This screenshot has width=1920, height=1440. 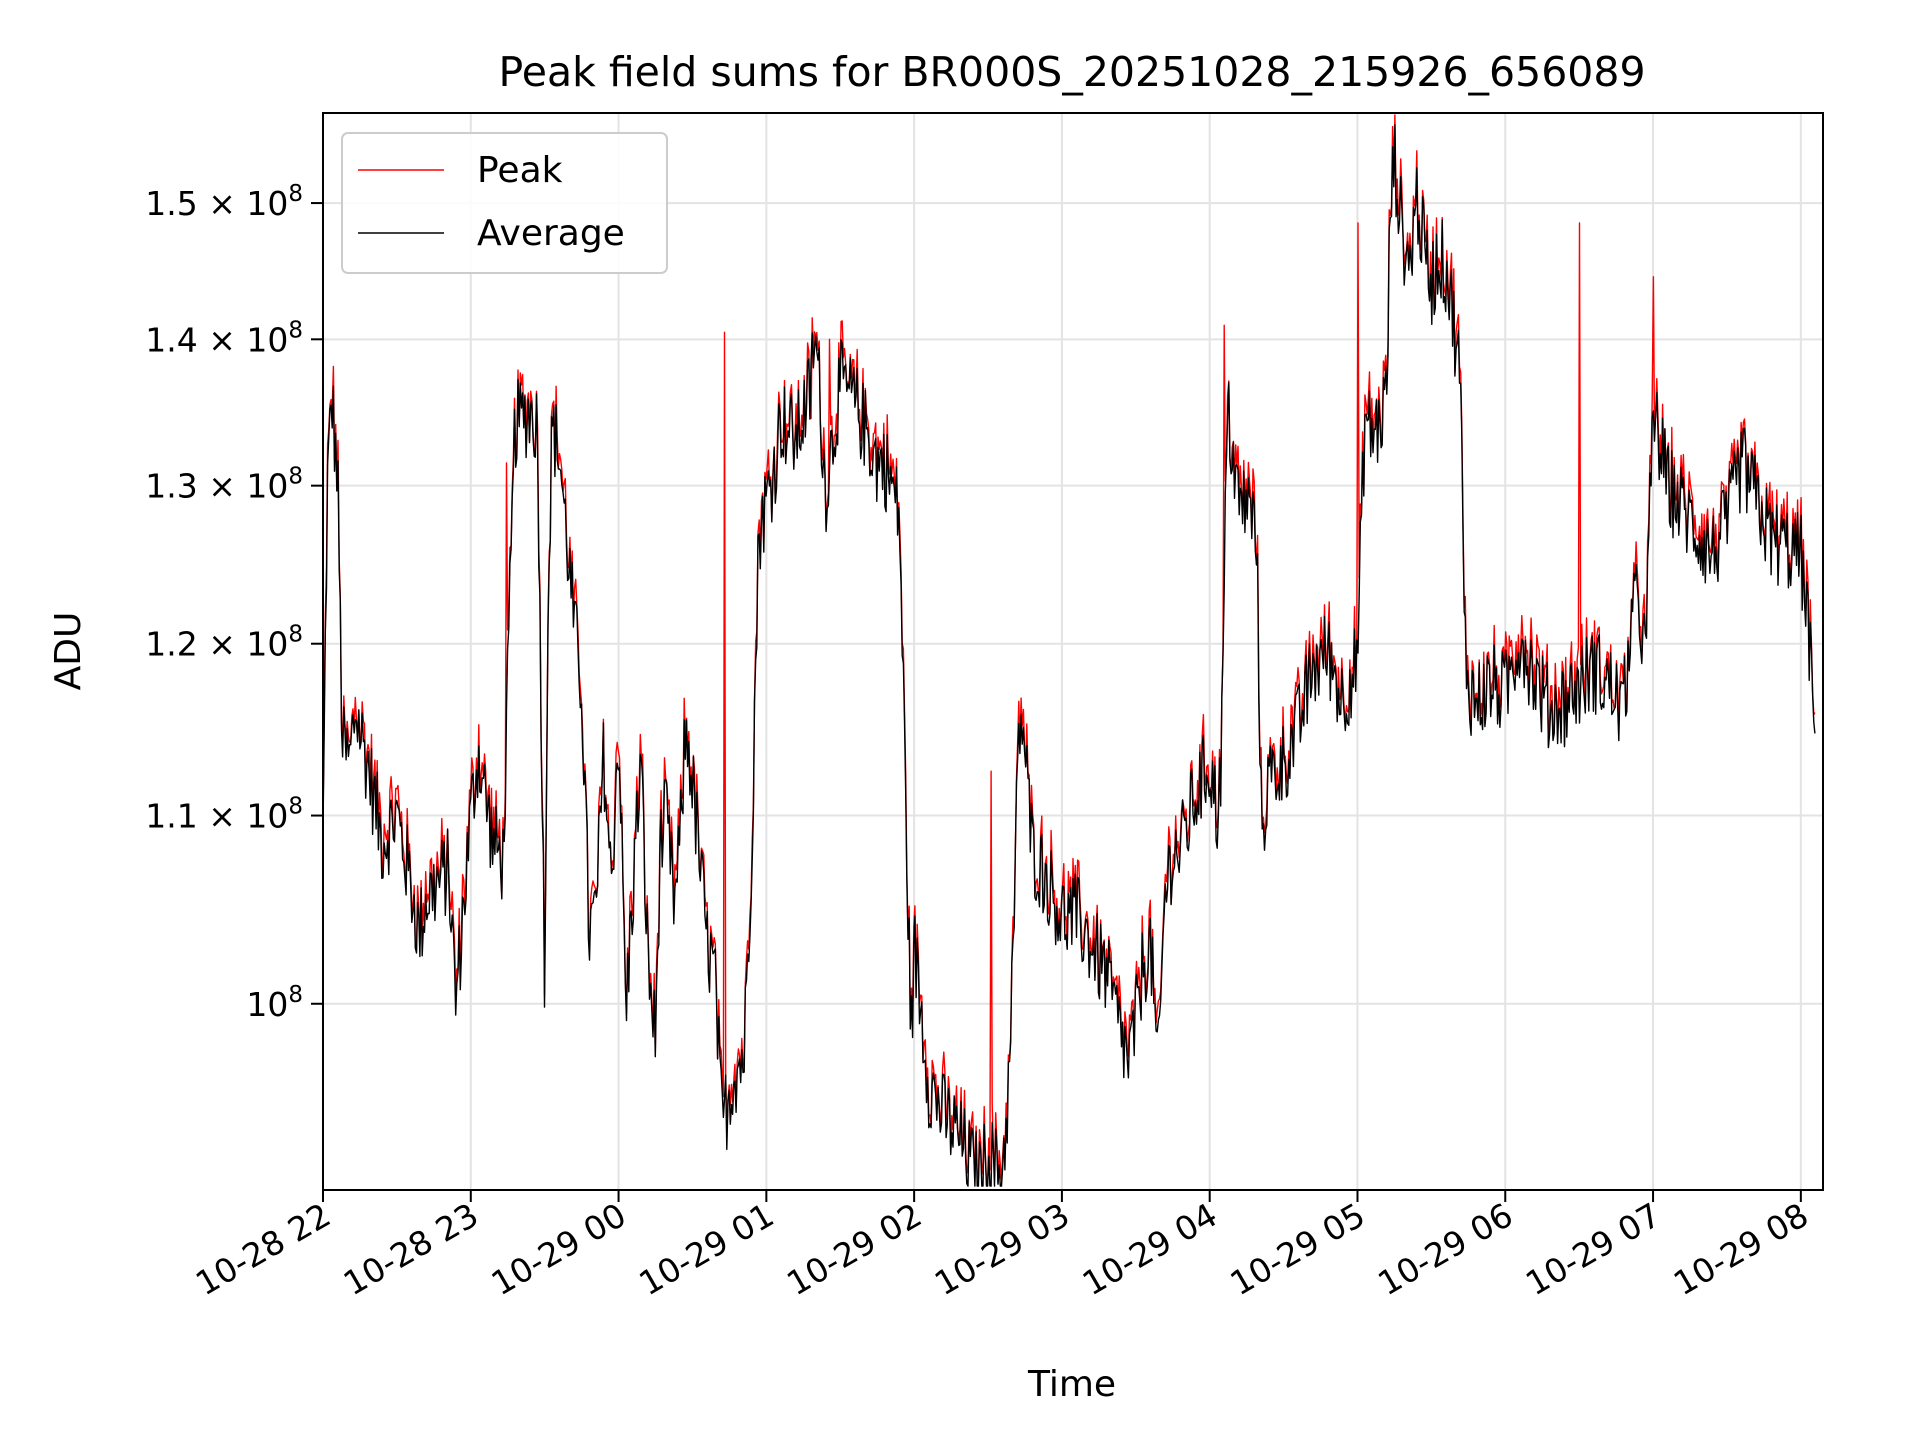 What do you see at coordinates (224, 485) in the screenshot?
I see `y-tick-label: 1.3 × 108` at bounding box center [224, 485].